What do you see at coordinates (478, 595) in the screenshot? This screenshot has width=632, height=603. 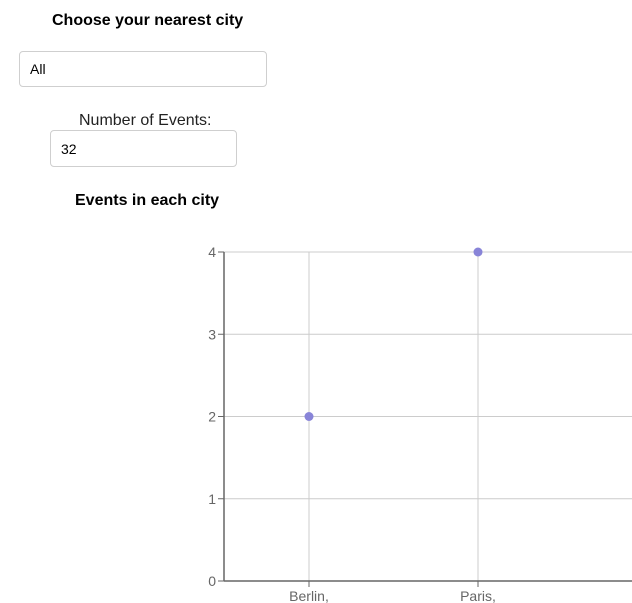 I see `x-tick-label: Paris,` at bounding box center [478, 595].